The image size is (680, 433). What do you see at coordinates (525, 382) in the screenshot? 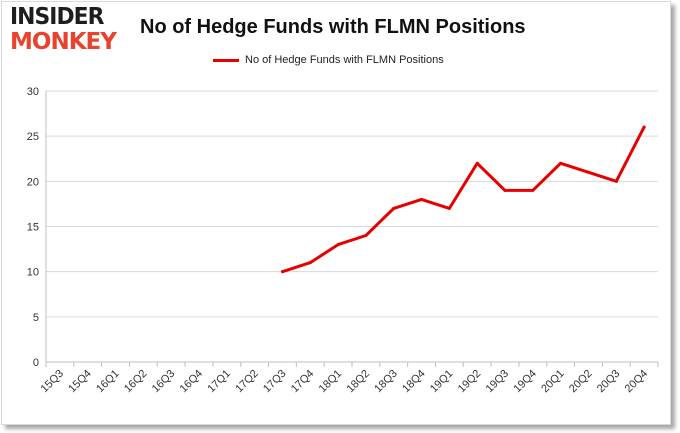
I see `x-tick-label: 19Q4` at bounding box center [525, 382].